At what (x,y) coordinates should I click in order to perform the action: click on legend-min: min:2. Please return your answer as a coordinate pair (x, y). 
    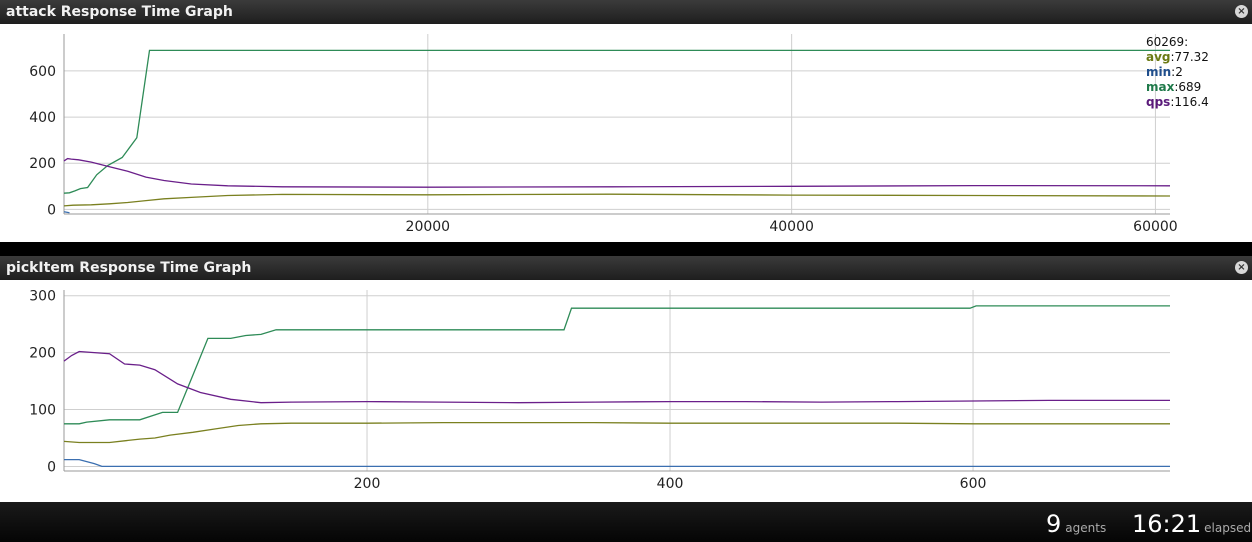
    Looking at the image, I should click on (1164, 72).